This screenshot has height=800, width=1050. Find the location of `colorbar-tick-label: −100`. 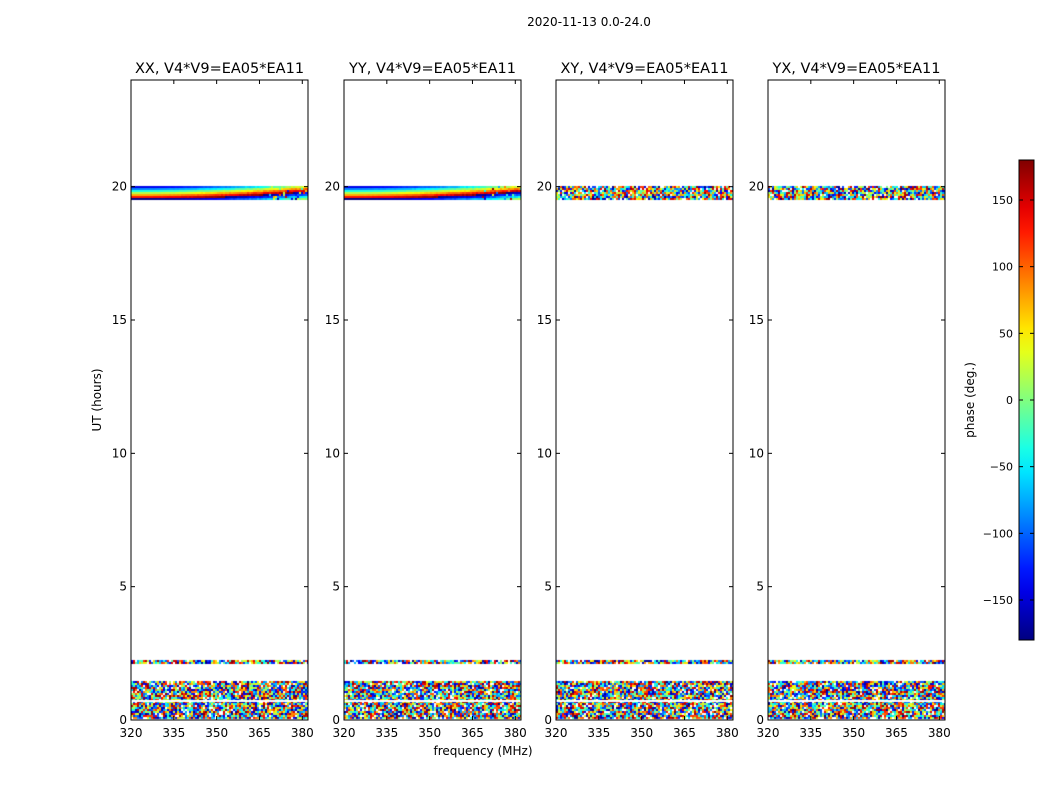

colorbar-tick-label: −100 is located at coordinates (998, 533).